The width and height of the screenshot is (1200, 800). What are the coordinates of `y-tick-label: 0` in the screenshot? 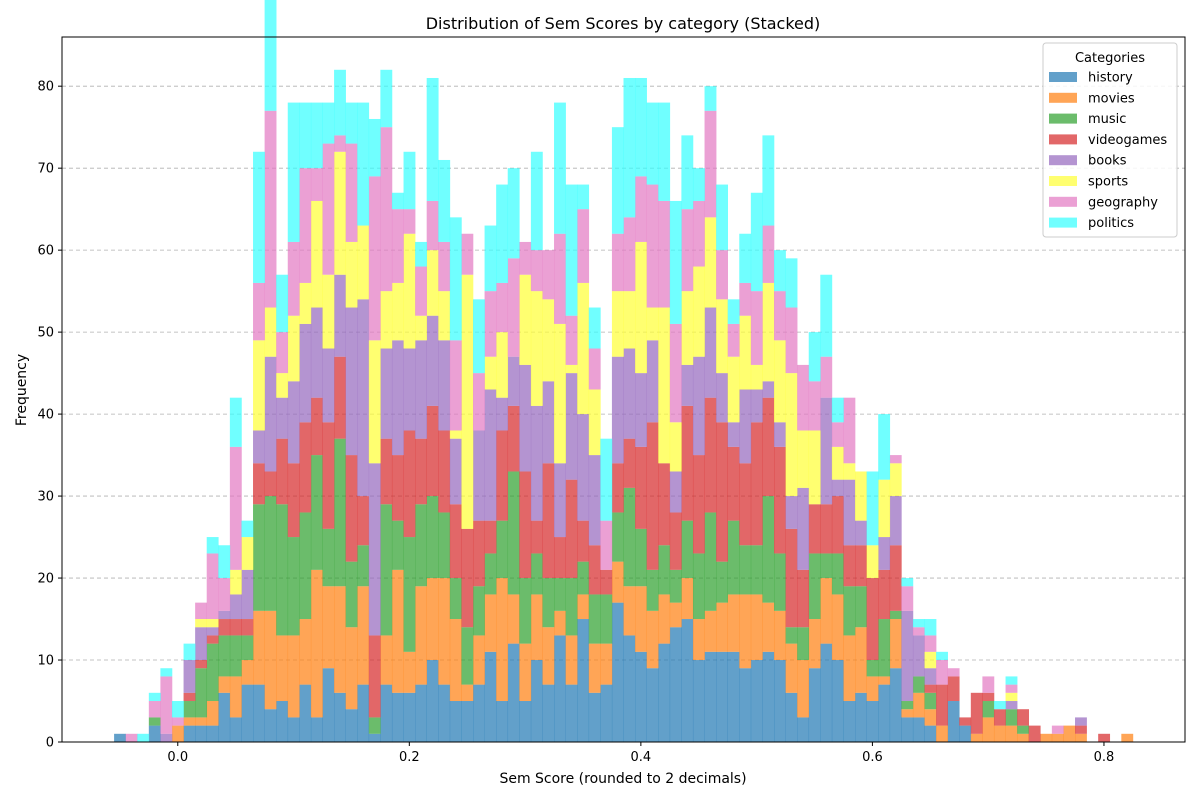 It's located at (50, 743).